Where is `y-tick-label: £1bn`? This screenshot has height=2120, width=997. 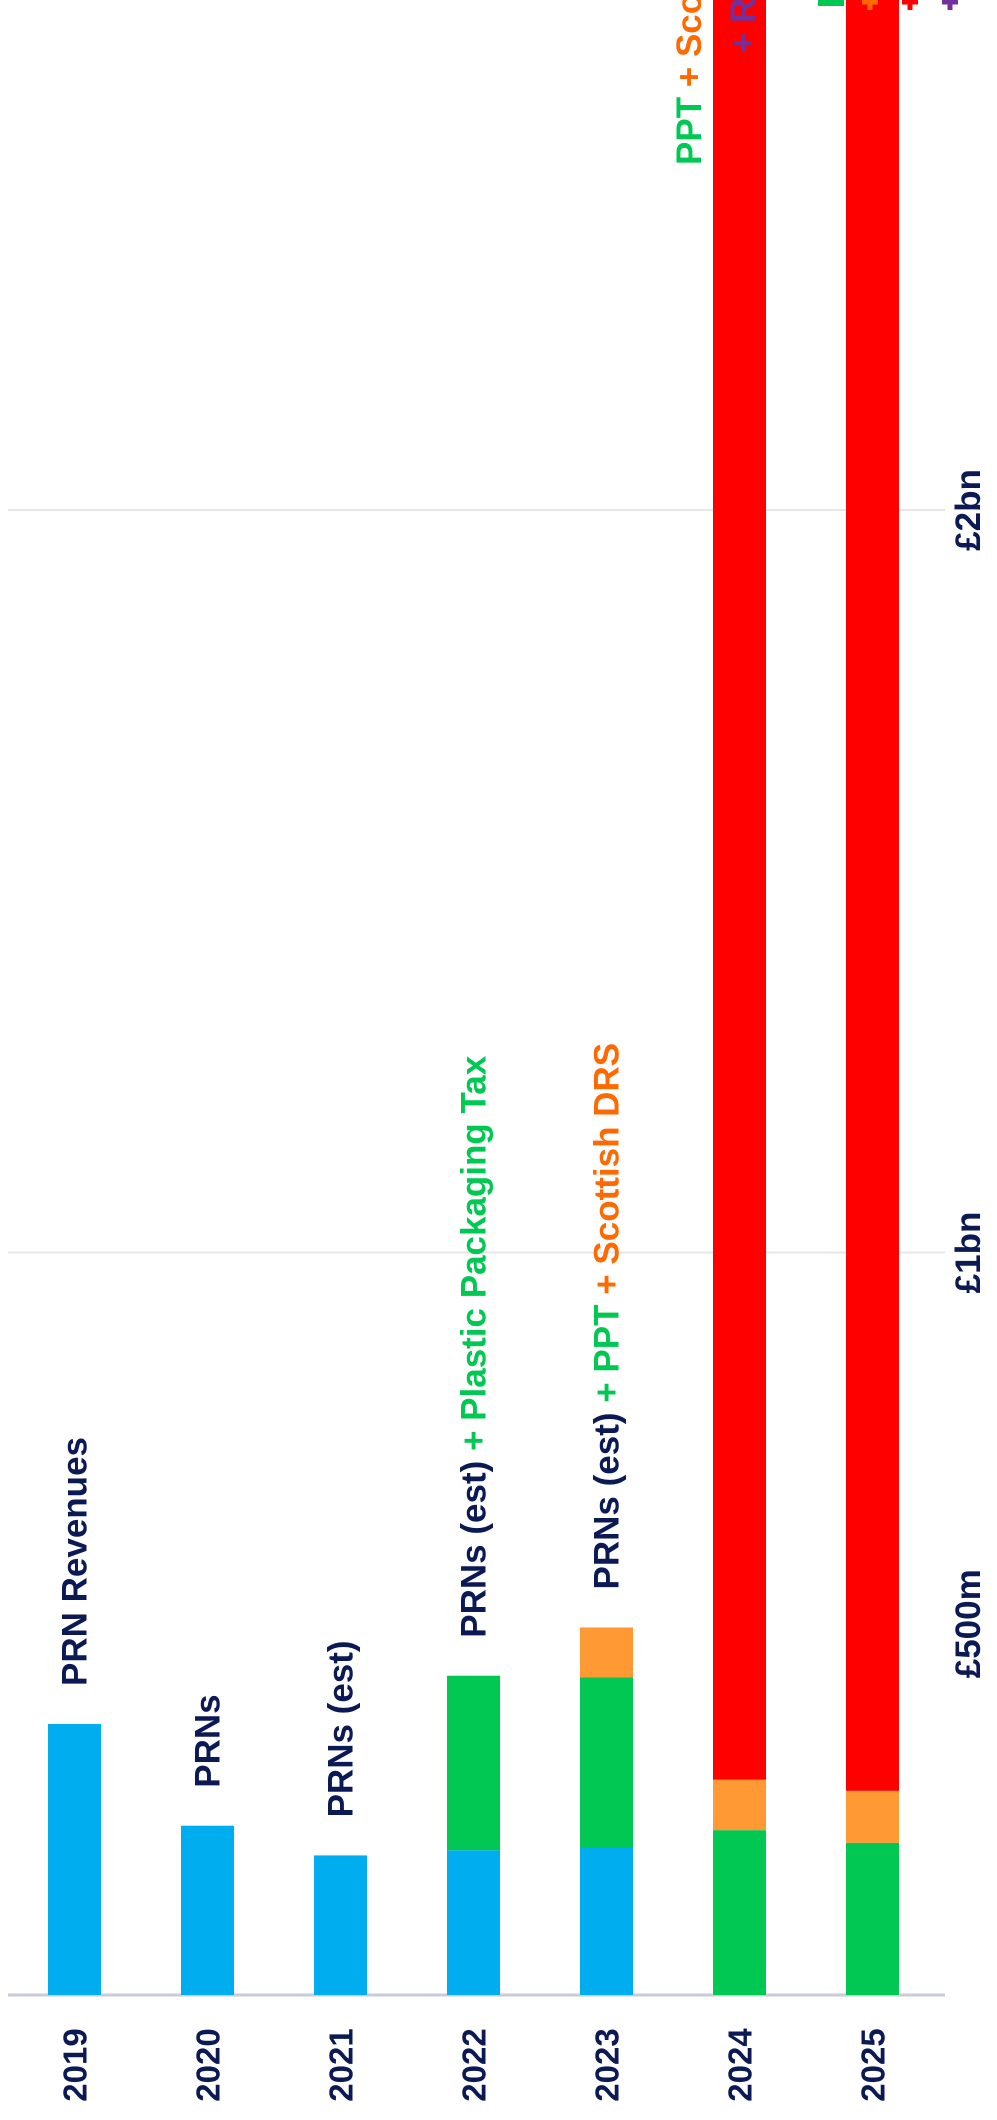 y-tick-label: £1bn is located at coordinates (968, 1253).